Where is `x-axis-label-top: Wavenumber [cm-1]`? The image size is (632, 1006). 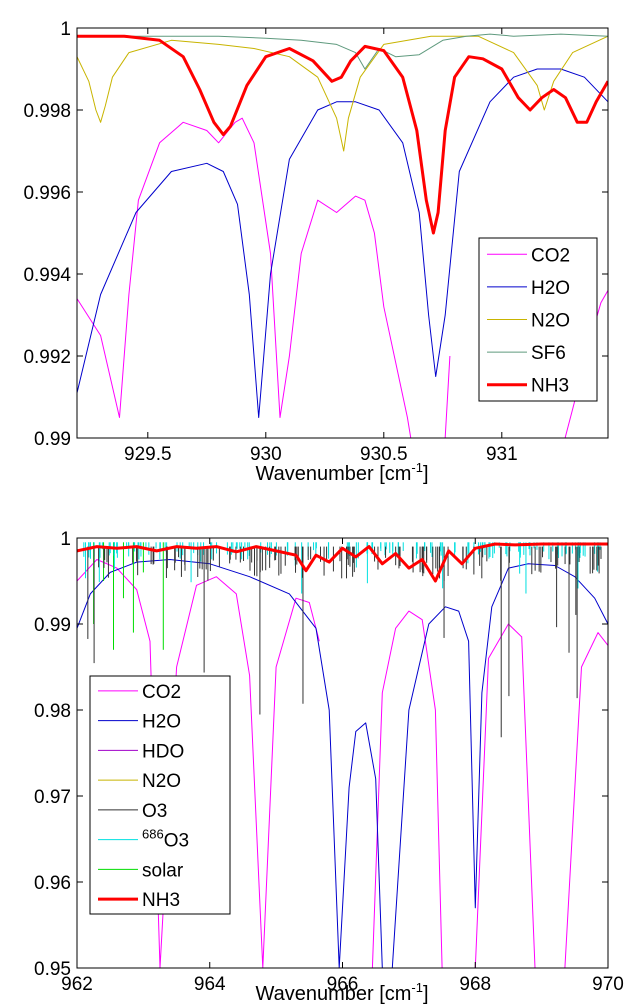
x-axis-label-top: Wavenumber [cm-1] is located at coordinates (341, 472).